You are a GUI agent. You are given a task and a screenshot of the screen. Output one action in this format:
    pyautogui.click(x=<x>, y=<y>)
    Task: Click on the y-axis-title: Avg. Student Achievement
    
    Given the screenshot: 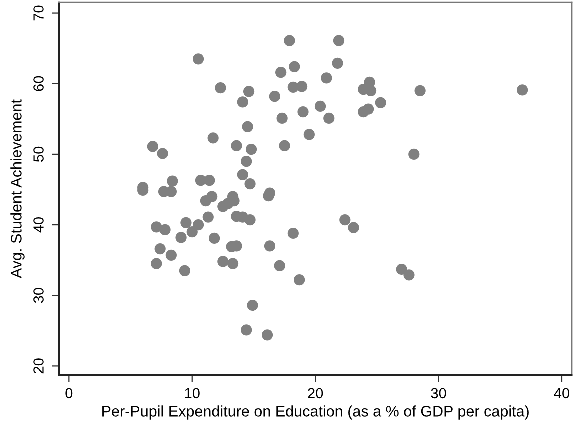 What is the action you would take?
    pyautogui.click(x=17, y=189)
    